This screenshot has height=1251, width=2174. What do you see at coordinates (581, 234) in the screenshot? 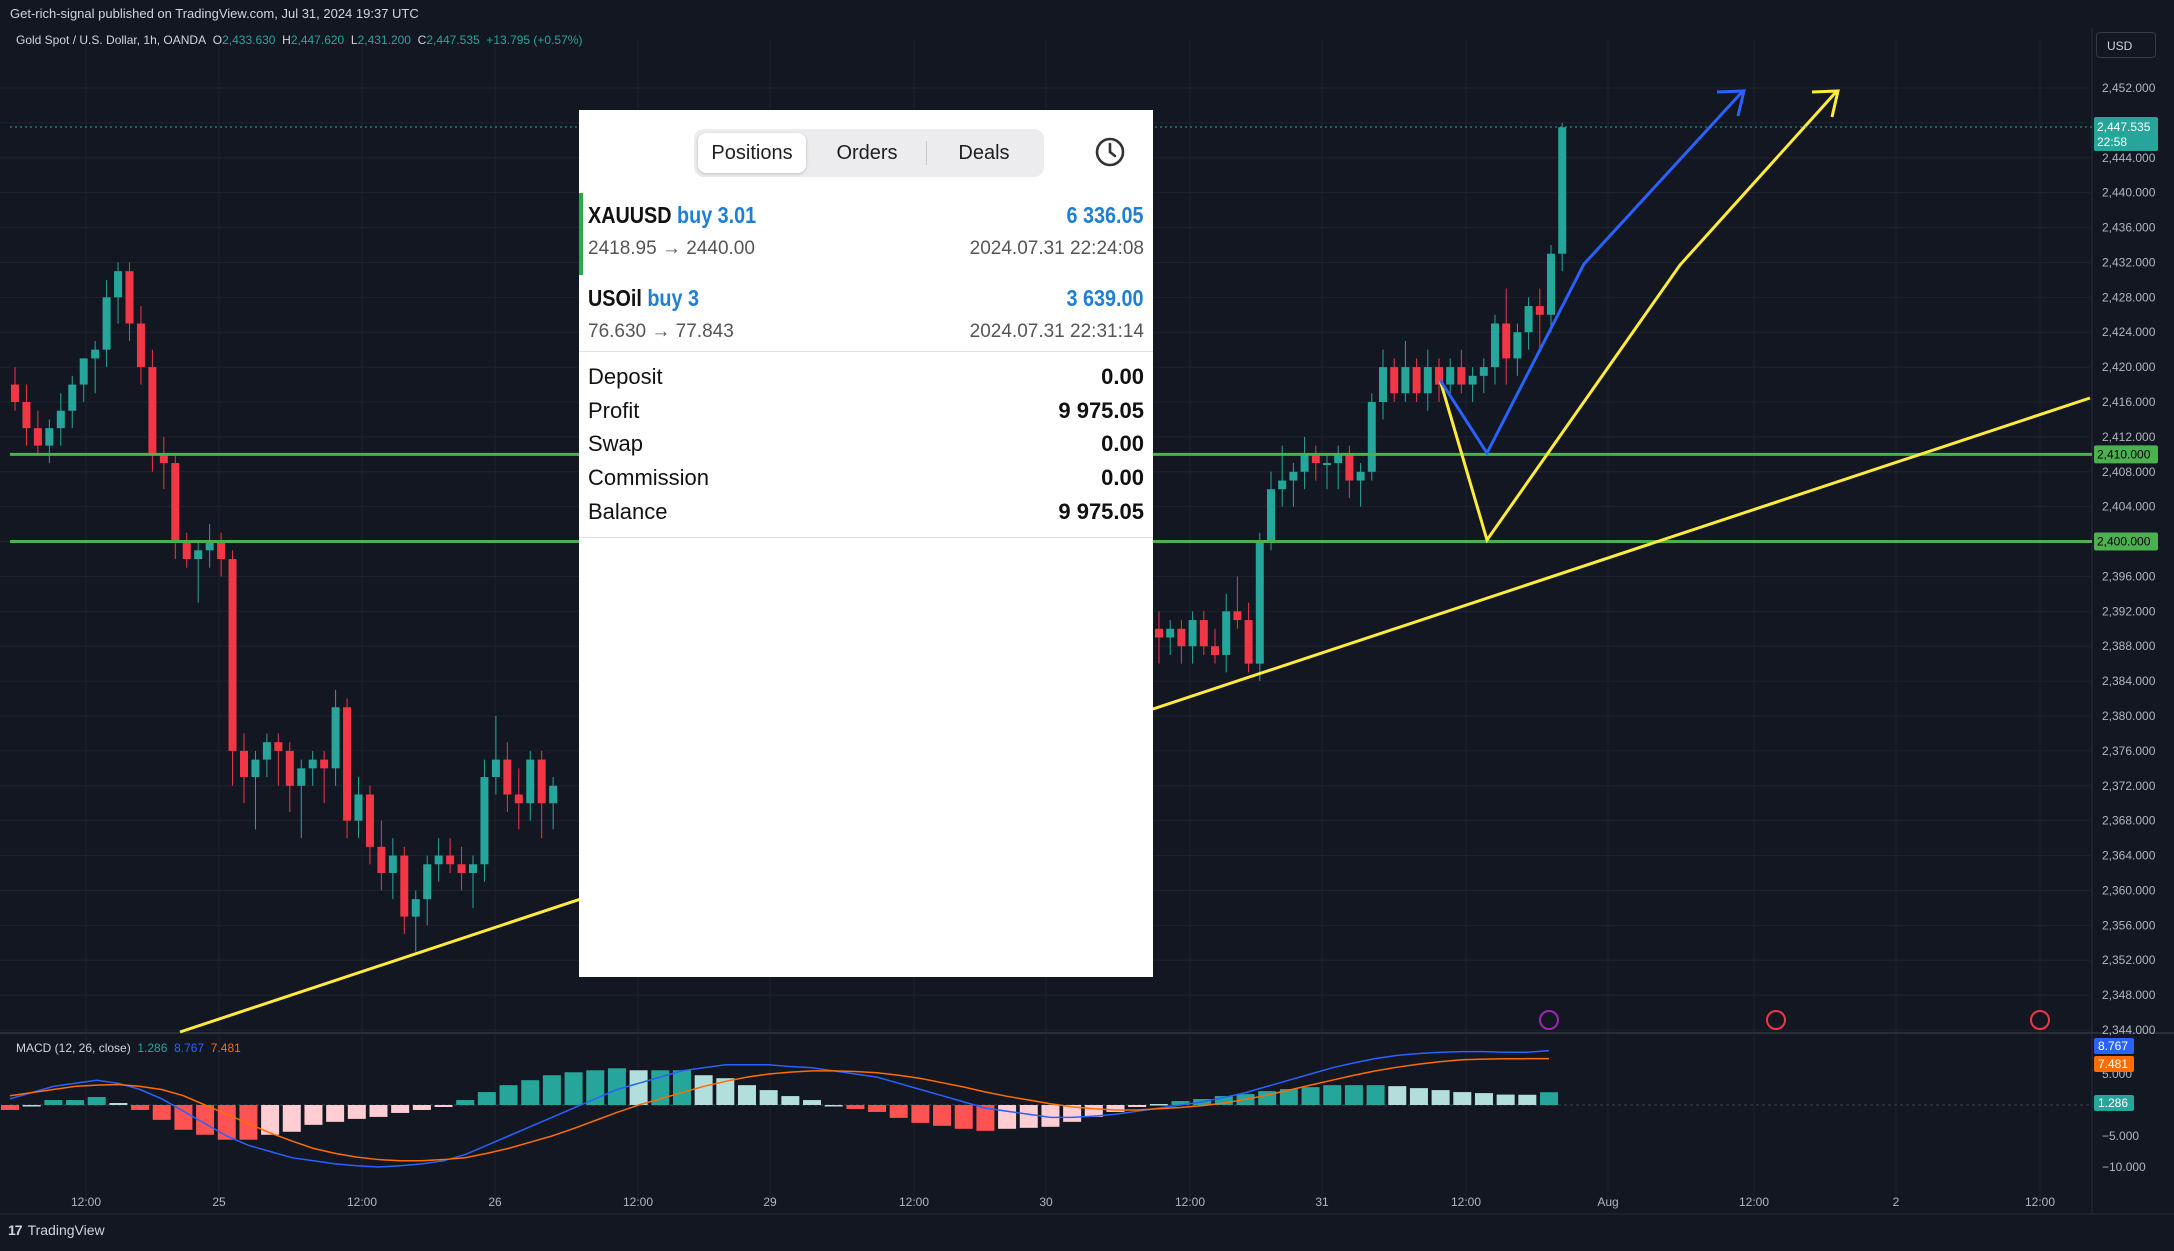
I see `position-indicator` at bounding box center [581, 234].